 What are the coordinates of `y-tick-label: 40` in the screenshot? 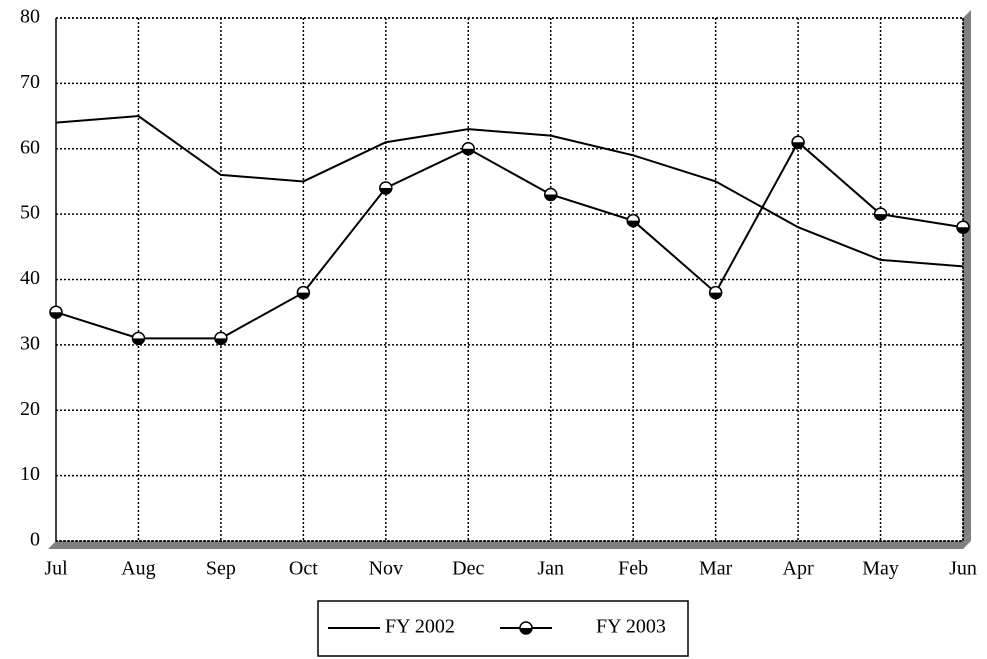 It's located at (30, 278).